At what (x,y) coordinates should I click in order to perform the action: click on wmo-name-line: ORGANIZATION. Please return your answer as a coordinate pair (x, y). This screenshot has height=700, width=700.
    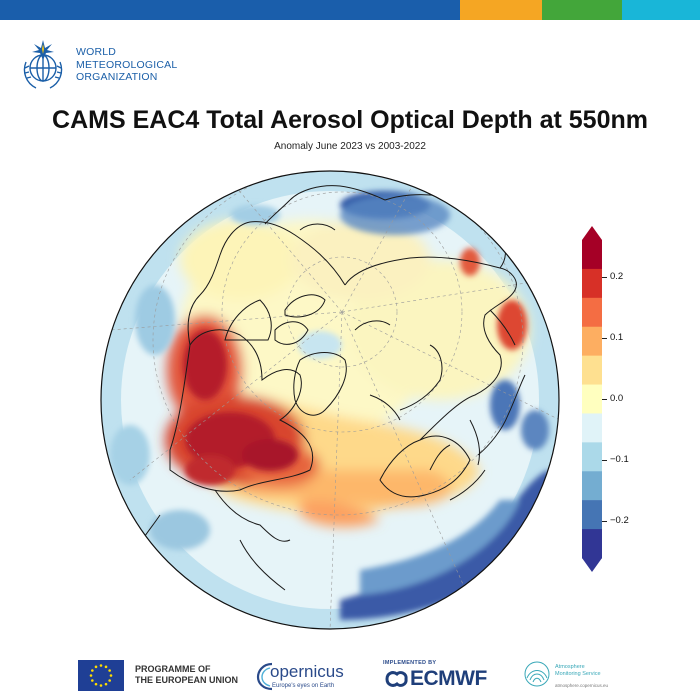
    Looking at the image, I should click on (117, 77).